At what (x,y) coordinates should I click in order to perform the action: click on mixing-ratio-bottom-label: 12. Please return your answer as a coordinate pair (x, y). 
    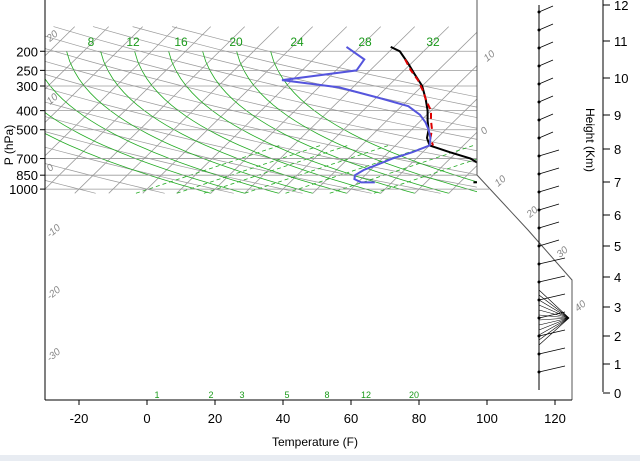
    Looking at the image, I should click on (366, 395).